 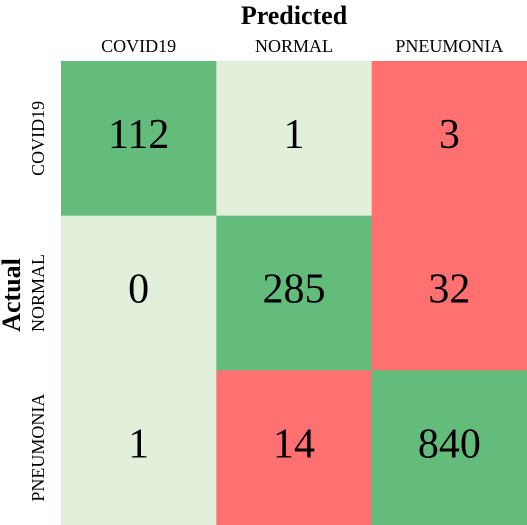 What do you see at coordinates (13, 295) in the screenshot?
I see `y-axis-title: Actual` at bounding box center [13, 295].